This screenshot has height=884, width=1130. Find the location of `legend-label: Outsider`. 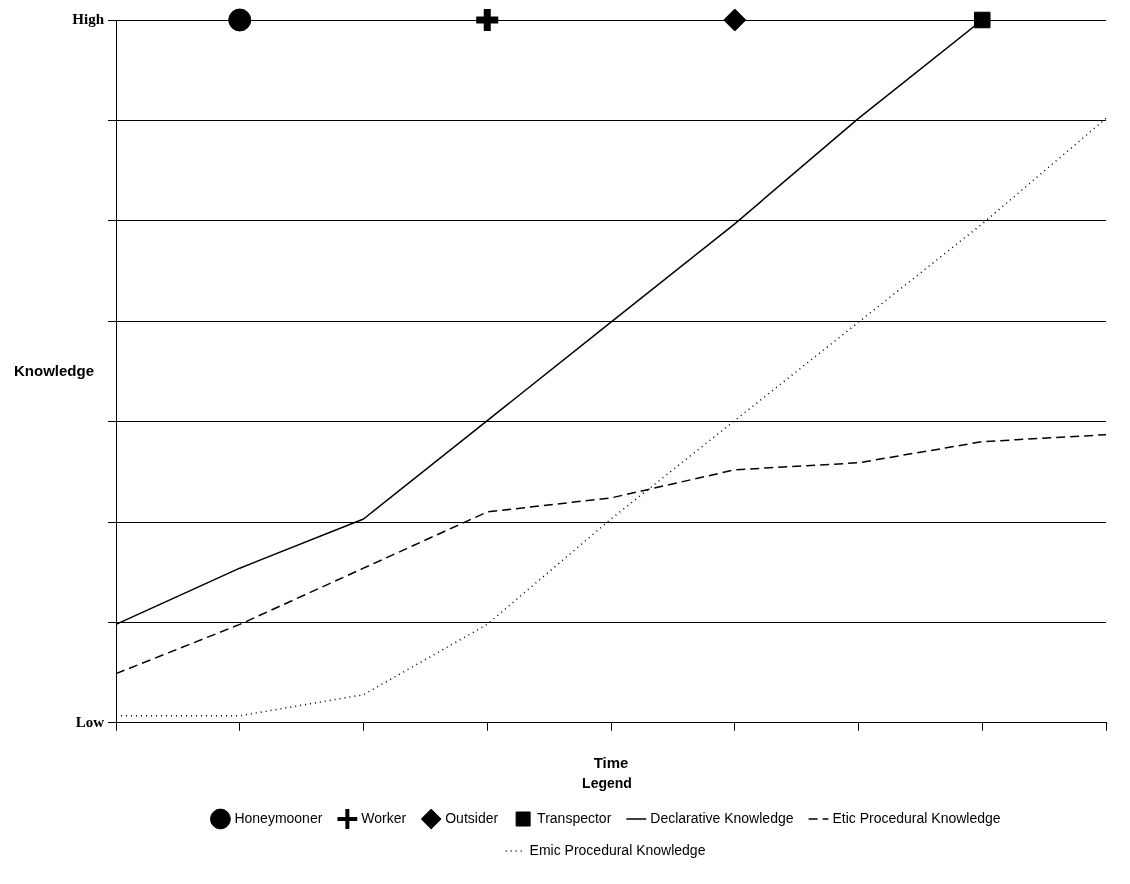

legend-label: Outsider is located at coordinates (472, 817).